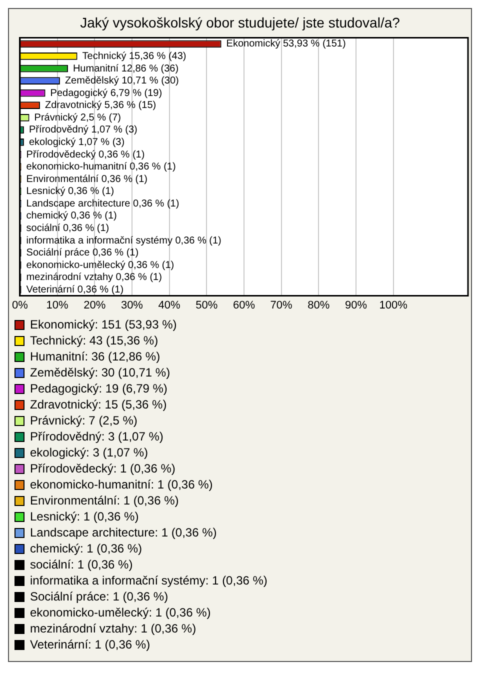 This screenshot has height=673, width=480. Describe the element at coordinates (83, 130) in the screenshot. I see `data-label: Přírodovědný 1,07 % (3)` at that location.